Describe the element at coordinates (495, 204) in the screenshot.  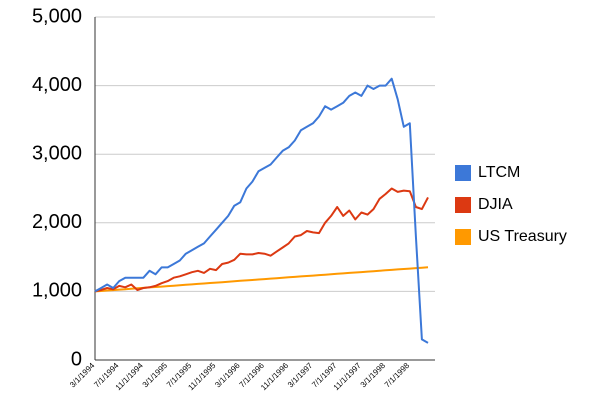
I see `legend-label: DJIA` at that location.